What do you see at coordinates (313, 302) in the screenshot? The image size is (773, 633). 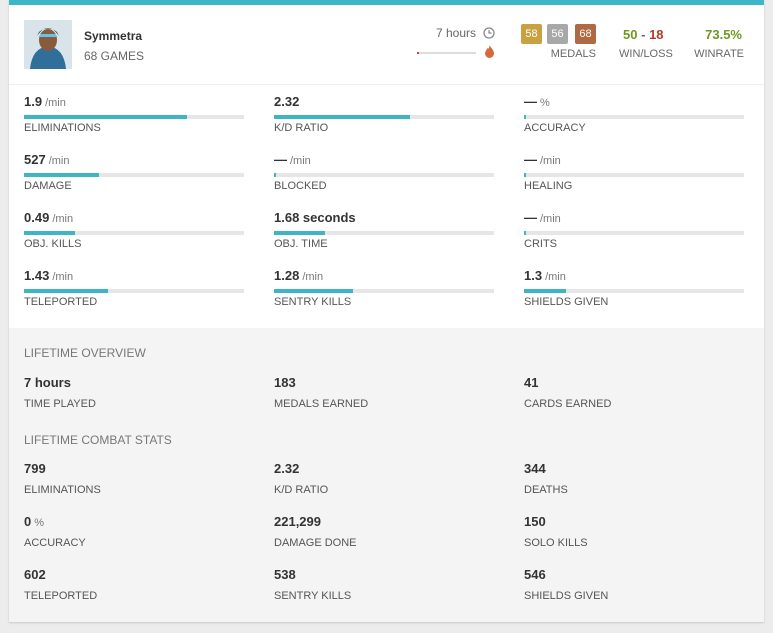 I see `stat-label: SENTRY KILLS` at bounding box center [313, 302].